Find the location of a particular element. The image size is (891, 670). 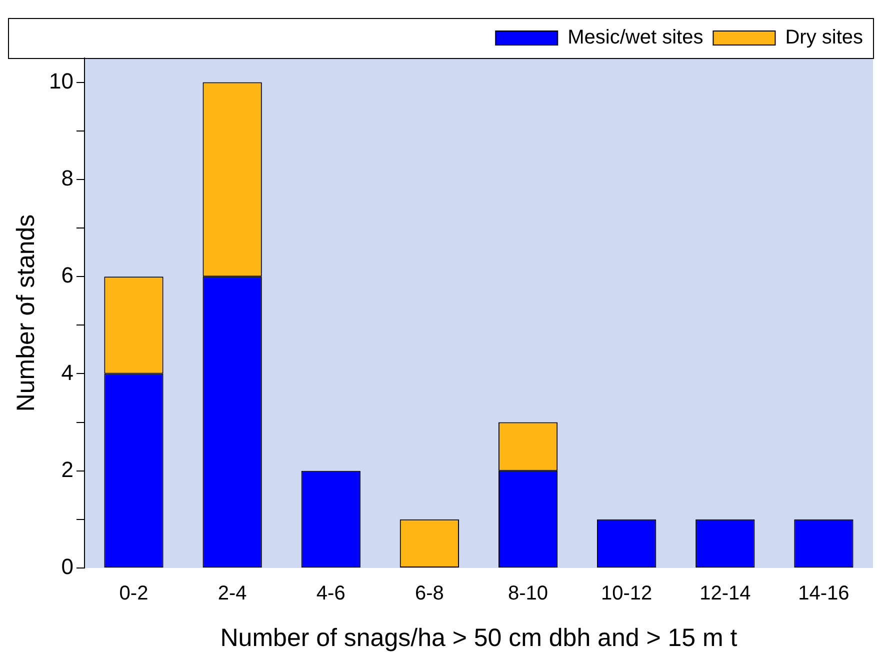

y-tick-label: 6 is located at coordinates (67, 275).